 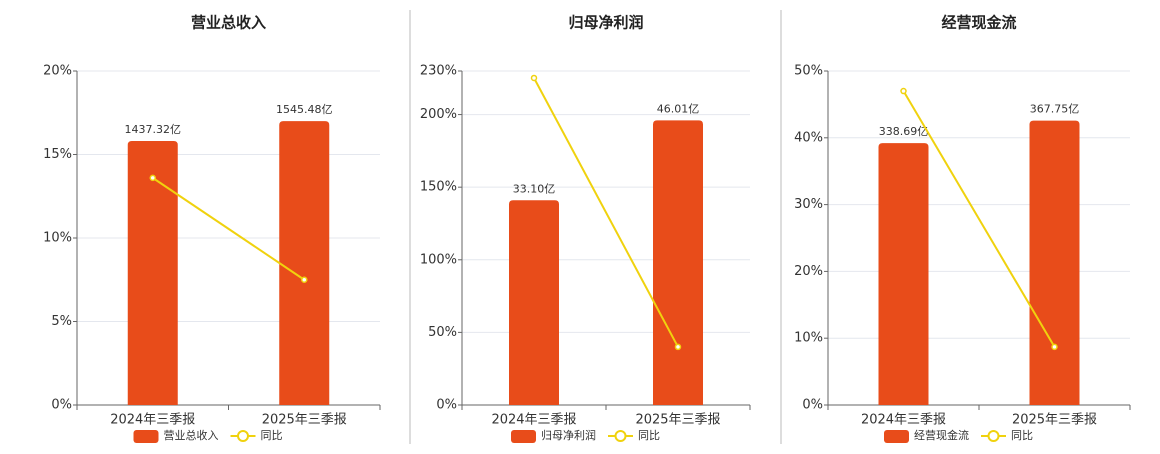 What do you see at coordinates (57, 154) in the screenshot?
I see `y-tick-label: 15%` at bounding box center [57, 154].